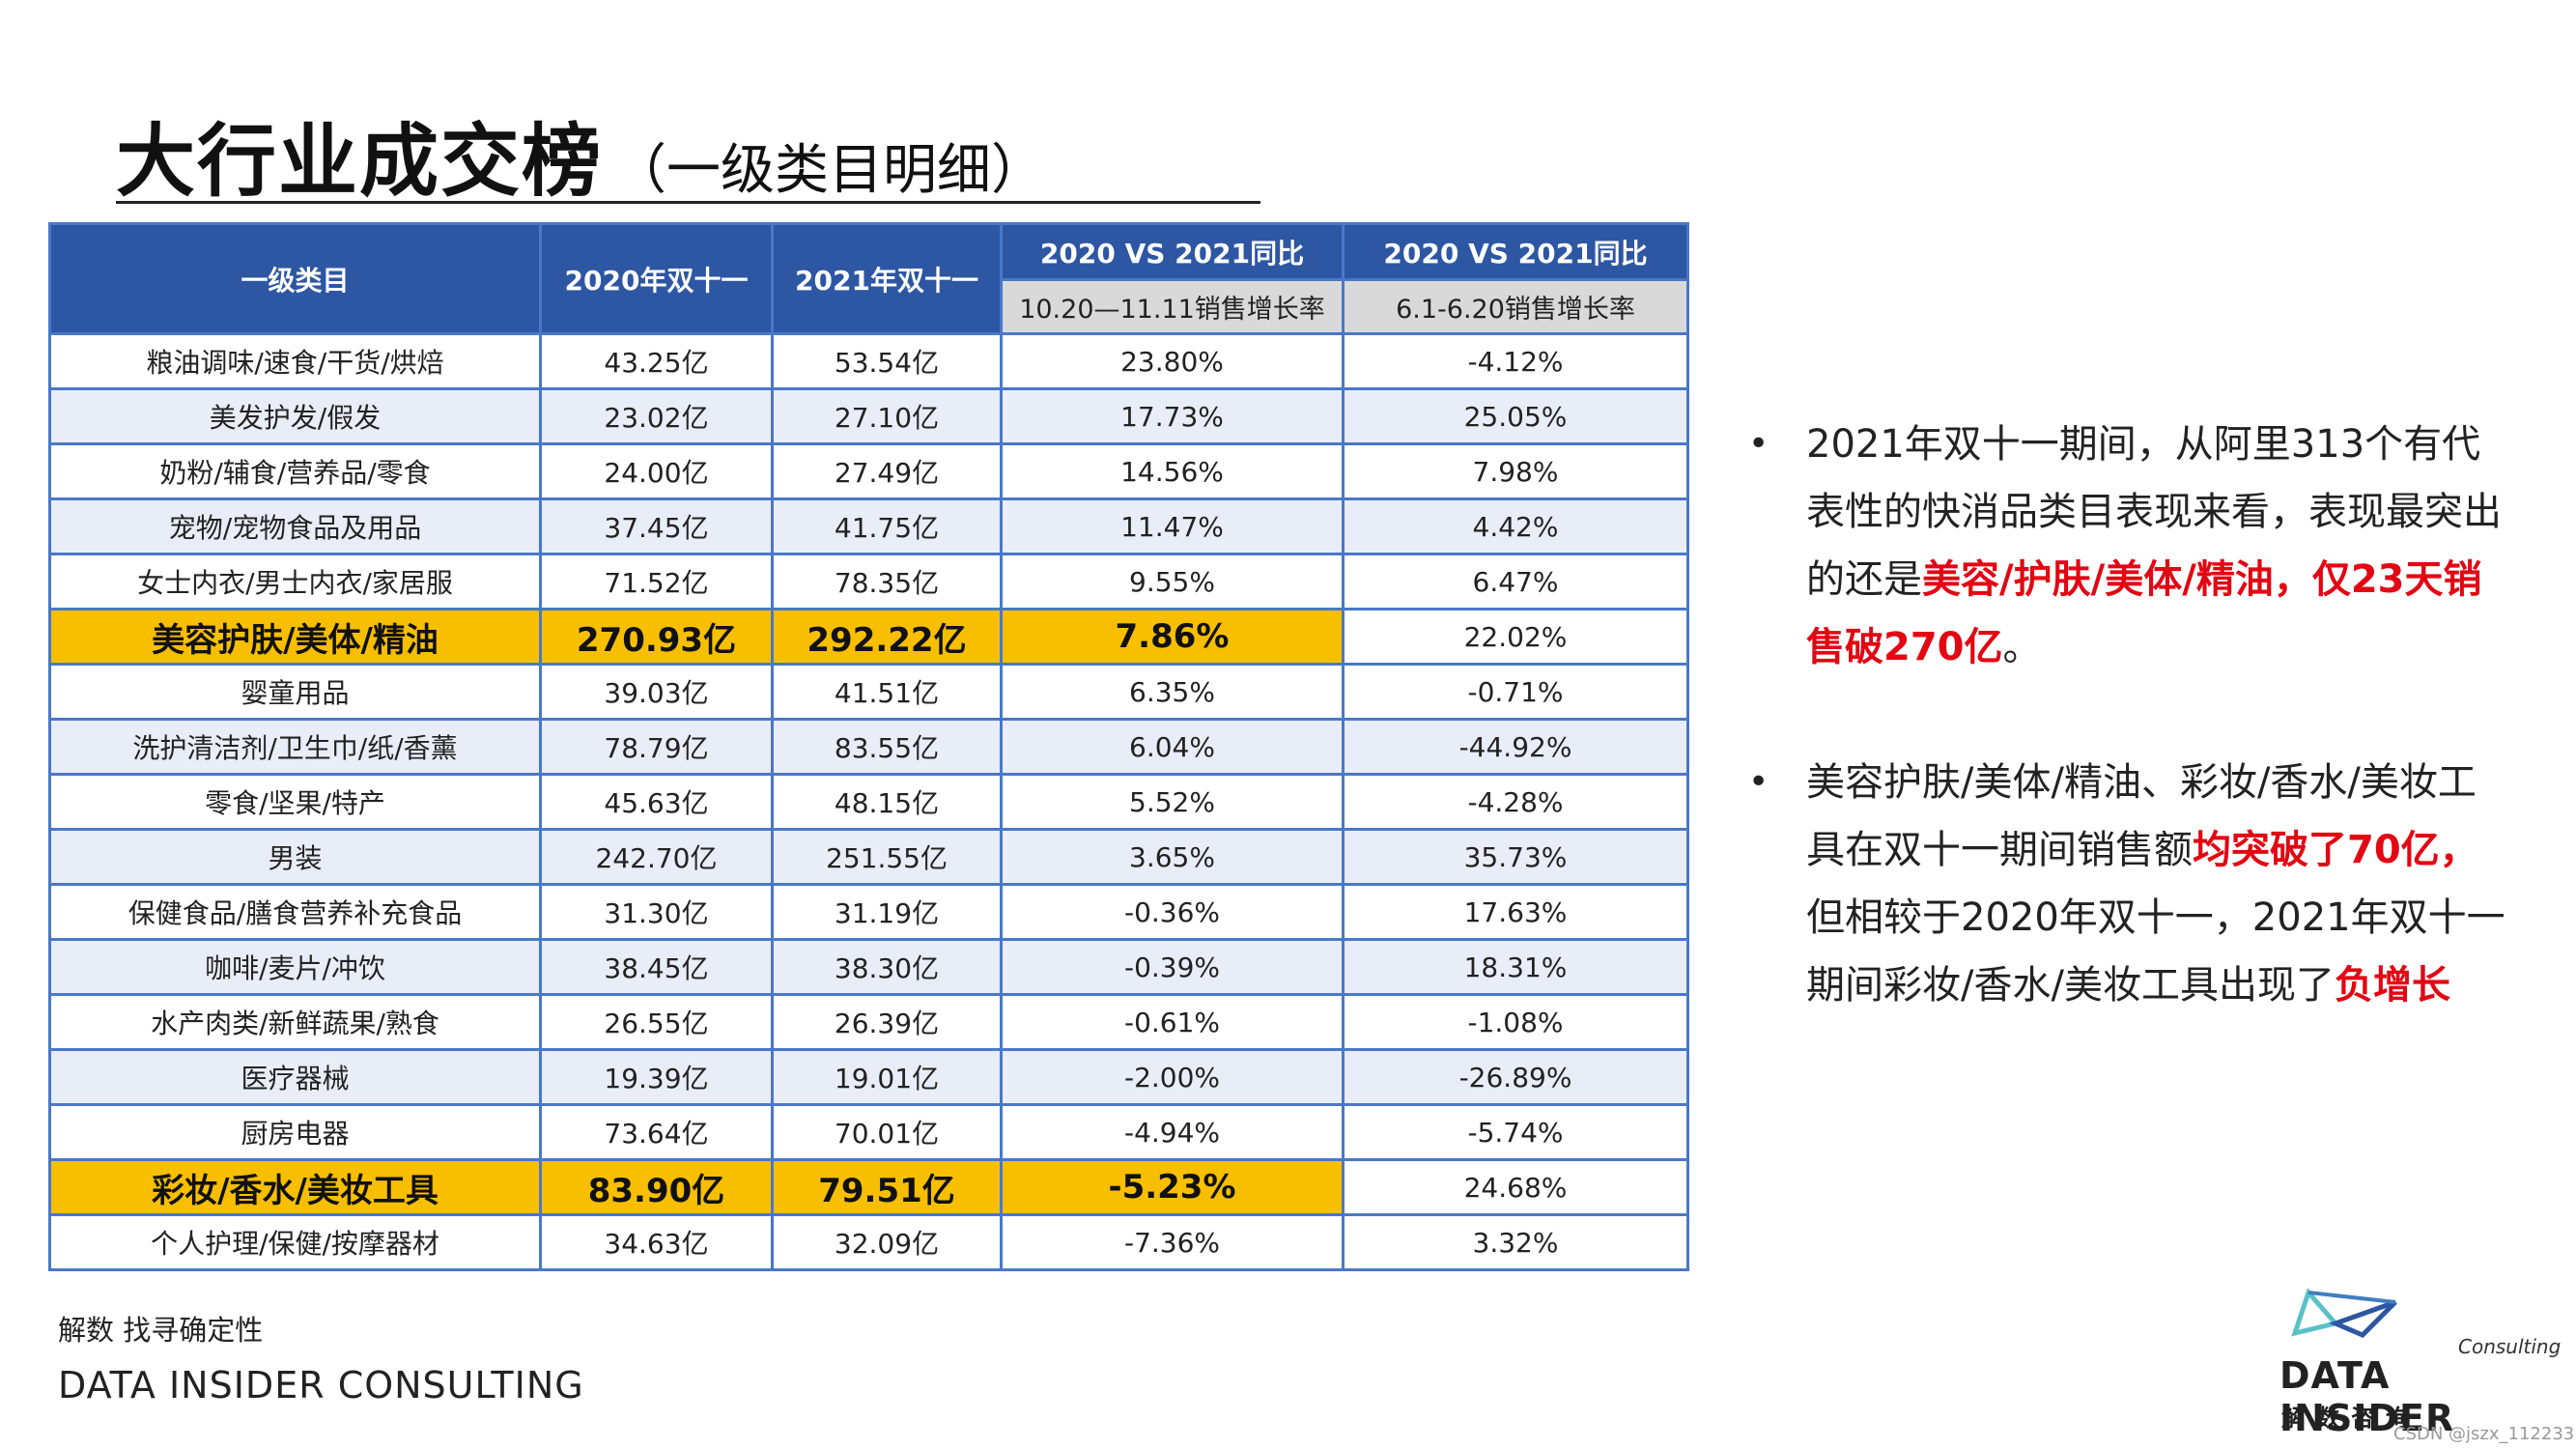 The height and width of the screenshot is (1449, 2576). Describe the element at coordinates (2350, 1418) in the screenshot. I see `logo-cn: 解数咨询` at that location.